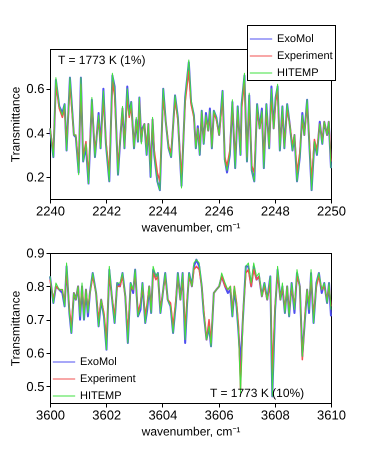 The width and height of the screenshot is (374, 449). I want to click on y-tick-label: 0.5, so click(35, 386).